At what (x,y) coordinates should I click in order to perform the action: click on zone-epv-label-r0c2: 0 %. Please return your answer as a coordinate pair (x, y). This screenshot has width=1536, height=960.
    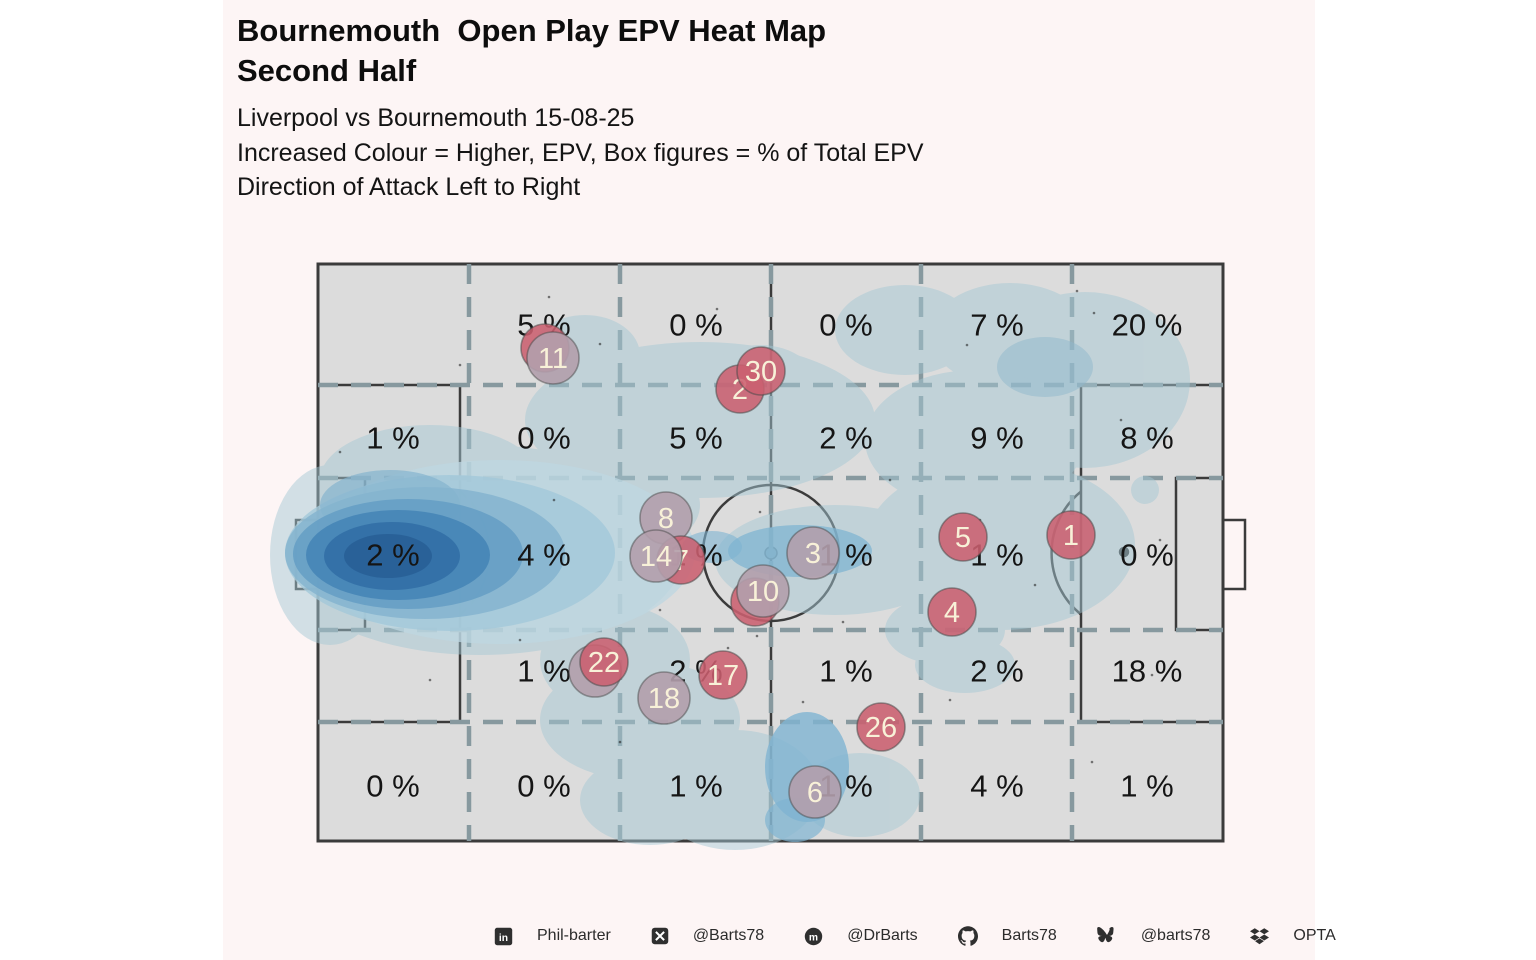
    Looking at the image, I should click on (695, 325).